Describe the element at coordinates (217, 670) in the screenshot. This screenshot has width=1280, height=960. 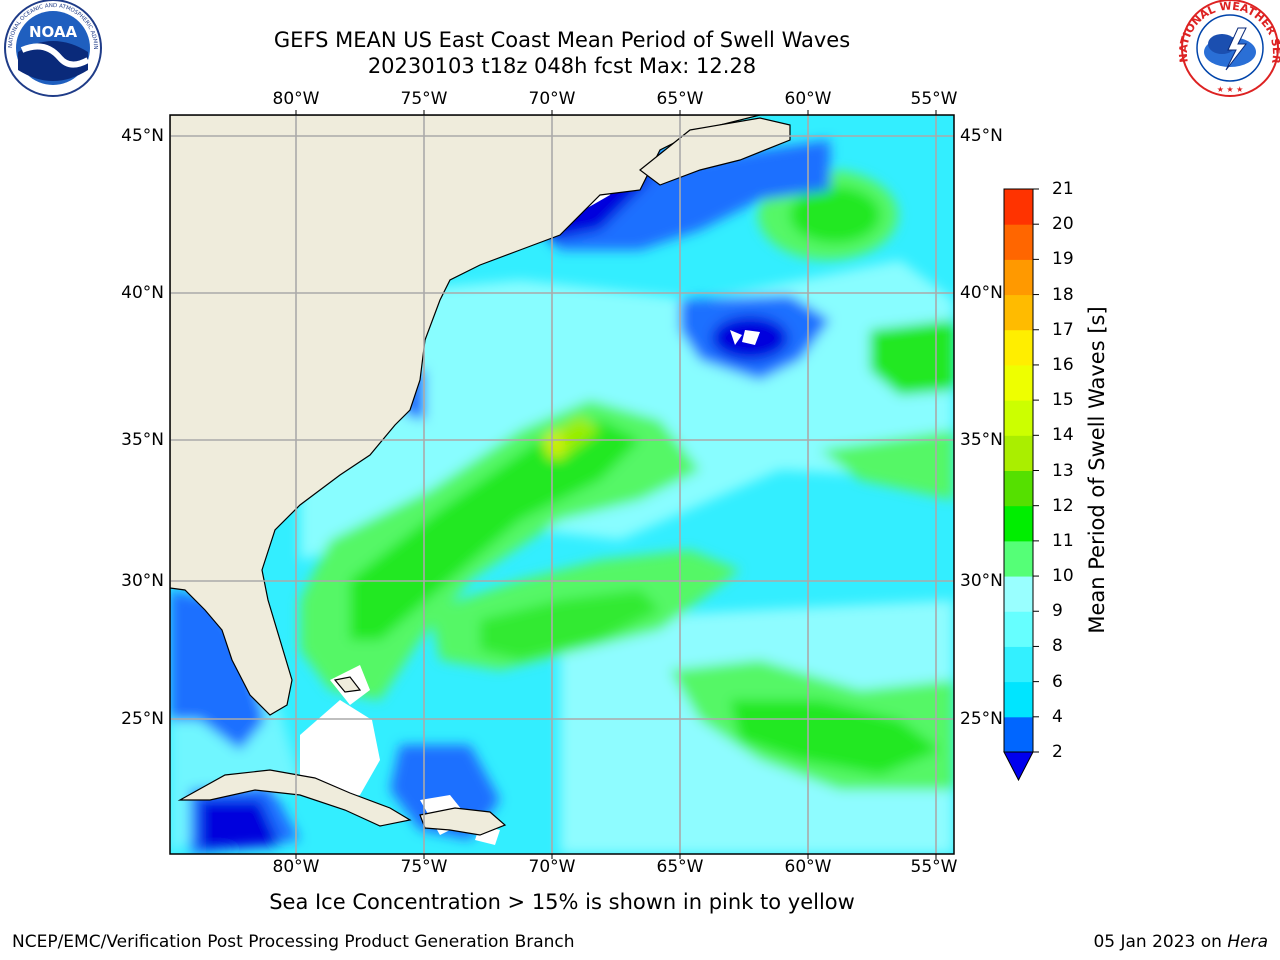
I see `field-2-4s-gulf-west-florida` at that location.